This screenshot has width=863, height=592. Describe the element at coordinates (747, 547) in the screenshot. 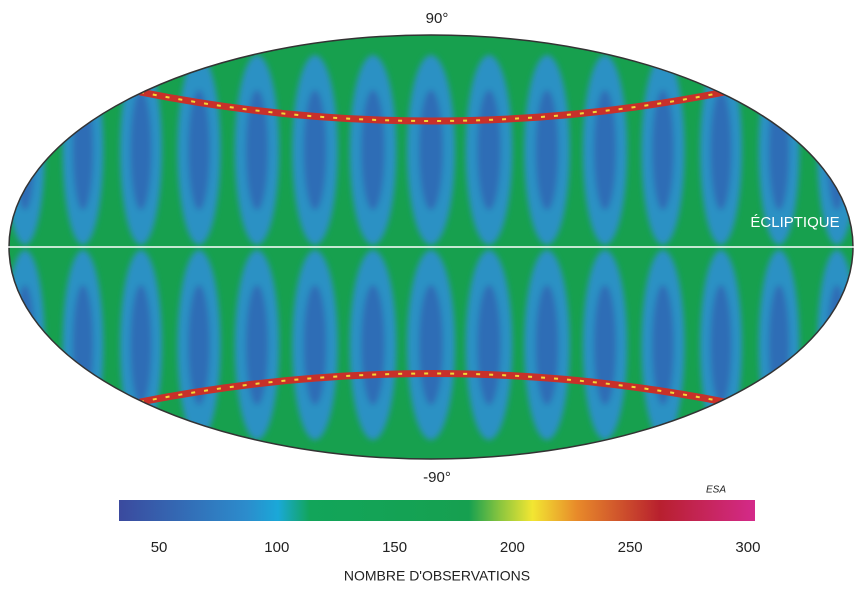

I see `colorbar-tick-label: 300` at that location.